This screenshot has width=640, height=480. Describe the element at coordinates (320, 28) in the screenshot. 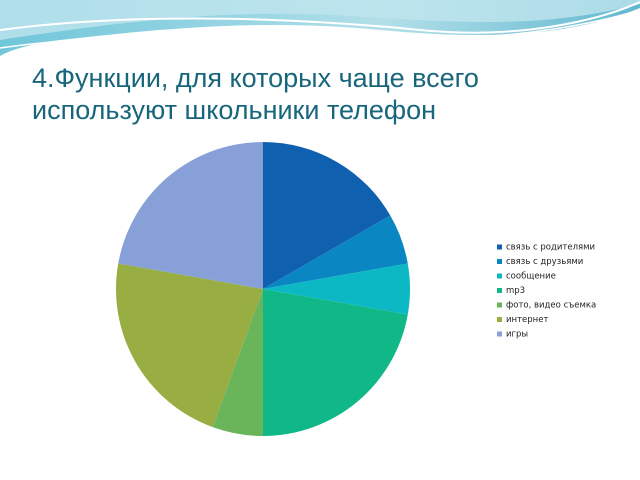

I see `header-decoration` at that location.